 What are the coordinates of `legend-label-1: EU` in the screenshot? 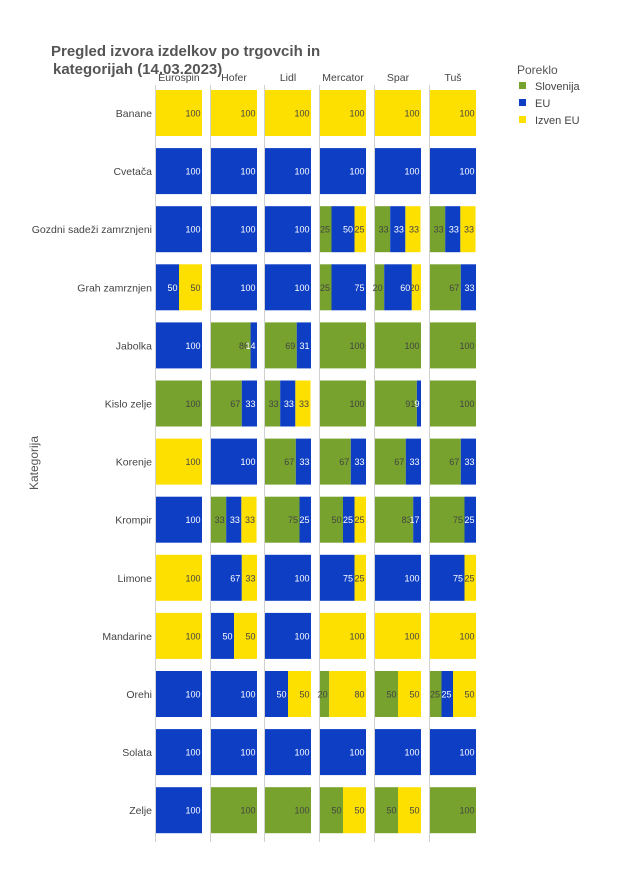 It's located at (542, 104).